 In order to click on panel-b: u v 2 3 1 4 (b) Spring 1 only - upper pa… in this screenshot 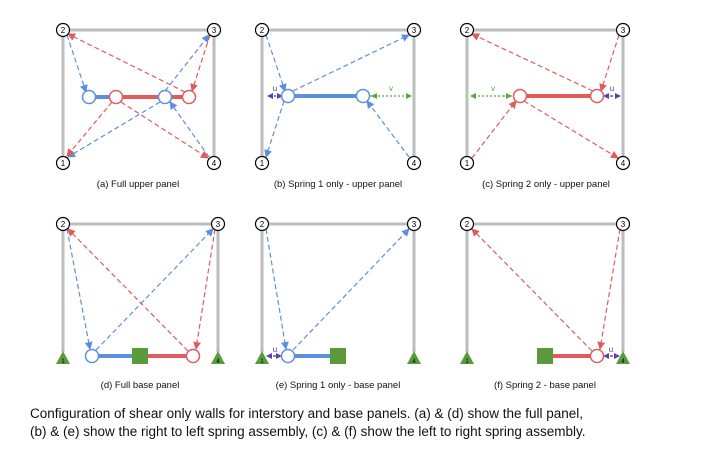, I will do `click(338, 106)`.